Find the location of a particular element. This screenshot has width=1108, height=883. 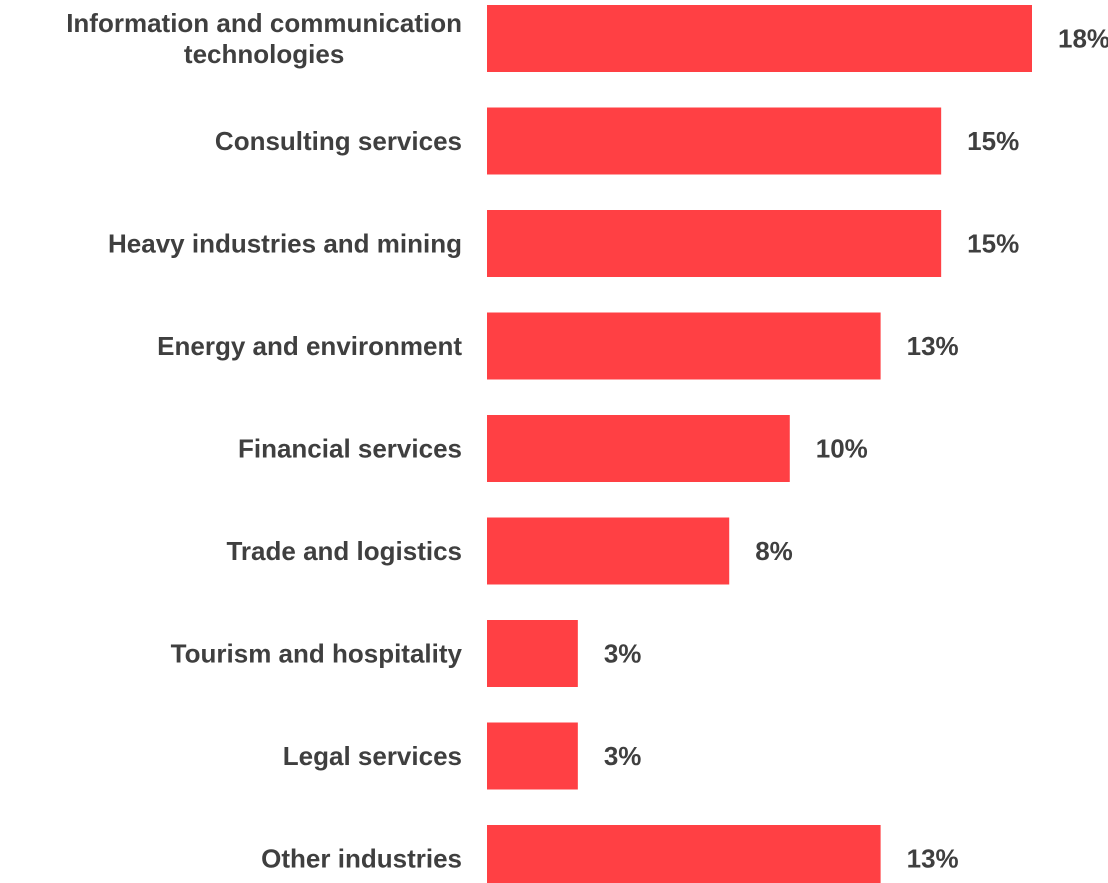

value-label-5: 8% is located at coordinates (774, 551).